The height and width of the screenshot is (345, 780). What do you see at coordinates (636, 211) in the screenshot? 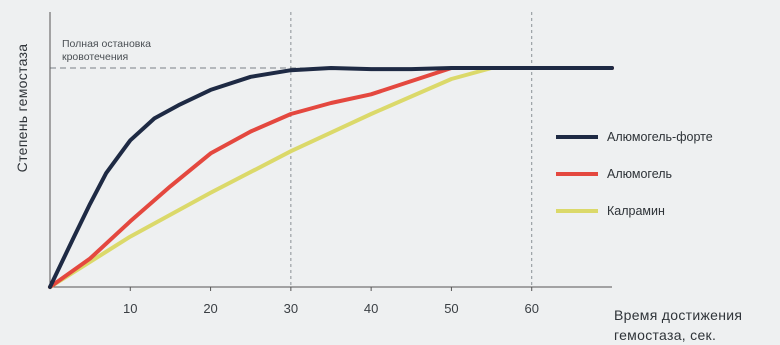
I see `legend-label: Калрамин` at bounding box center [636, 211].